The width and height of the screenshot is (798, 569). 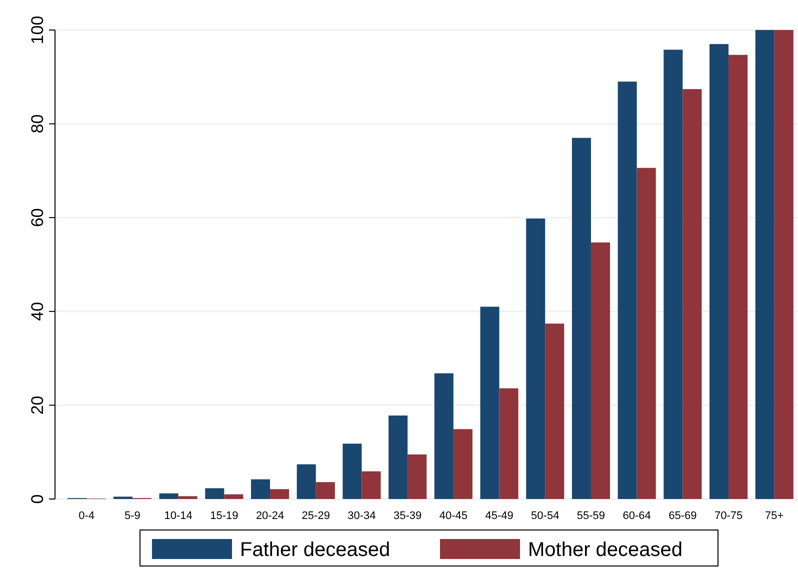 What do you see at coordinates (224, 516) in the screenshot?
I see `x-tick-label: 15-19` at bounding box center [224, 516].